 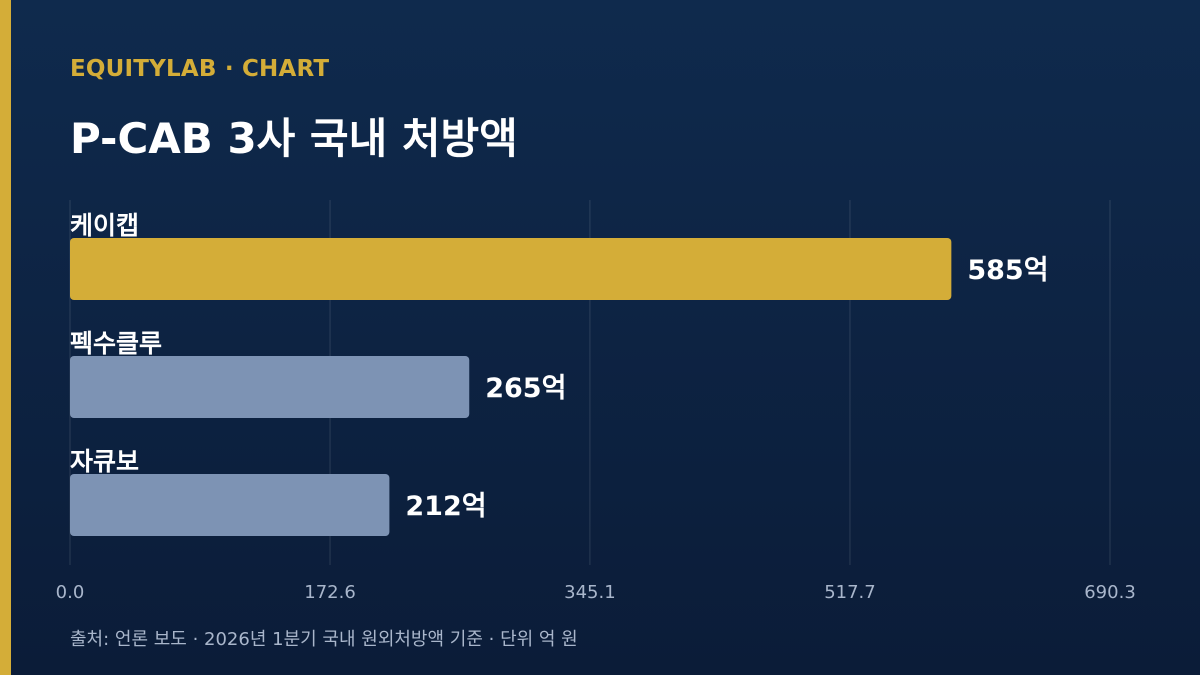 I want to click on x-tick-label: 345.1, so click(x=590, y=592).